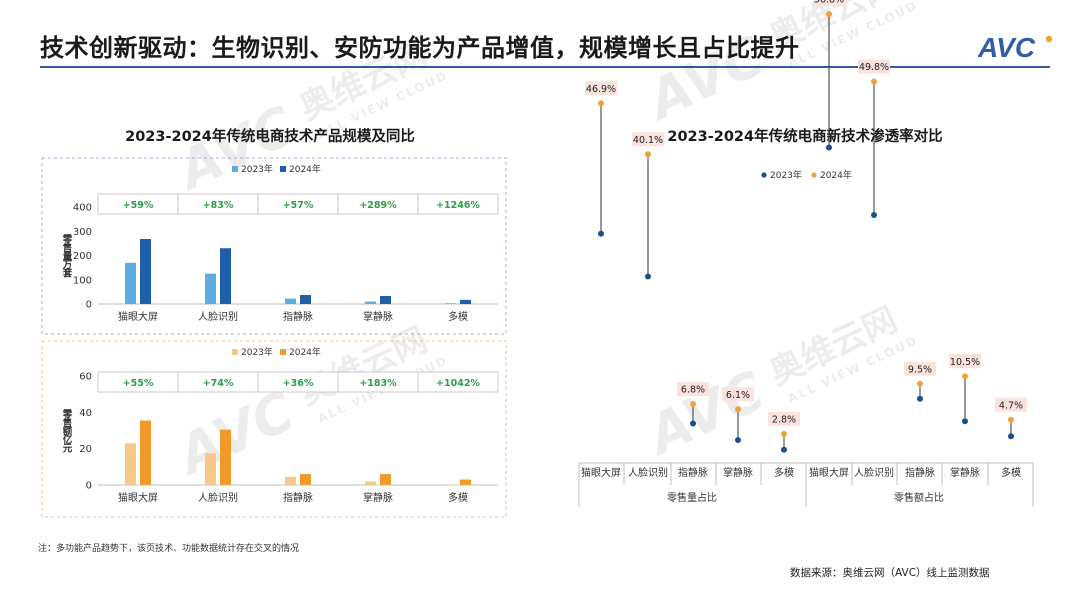  What do you see at coordinates (85, 377) in the screenshot?
I see `y-tick-label: 60` at bounding box center [85, 377].